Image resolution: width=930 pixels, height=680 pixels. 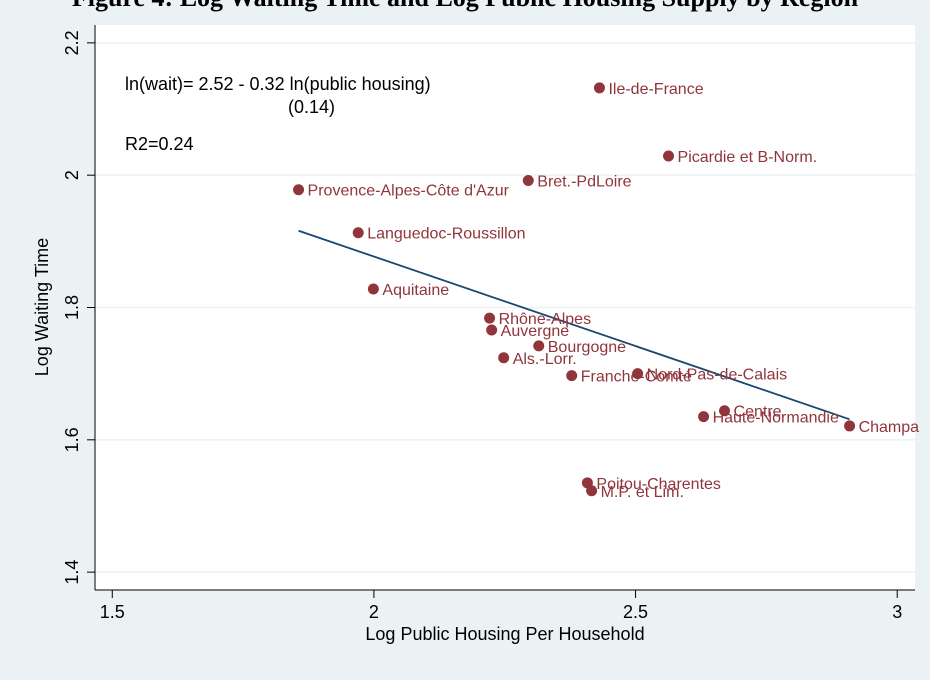 What do you see at coordinates (545, 359) in the screenshot?
I see `point-label: Als.-Lorr.` at bounding box center [545, 359].